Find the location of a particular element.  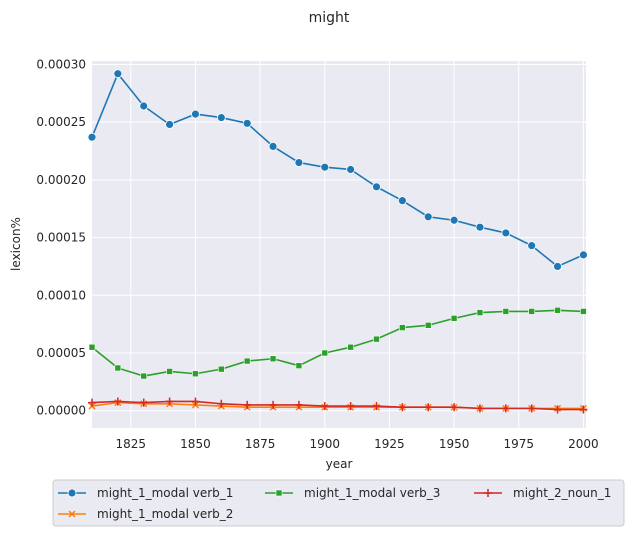

x-tick-label: 1900 is located at coordinates (325, 444).